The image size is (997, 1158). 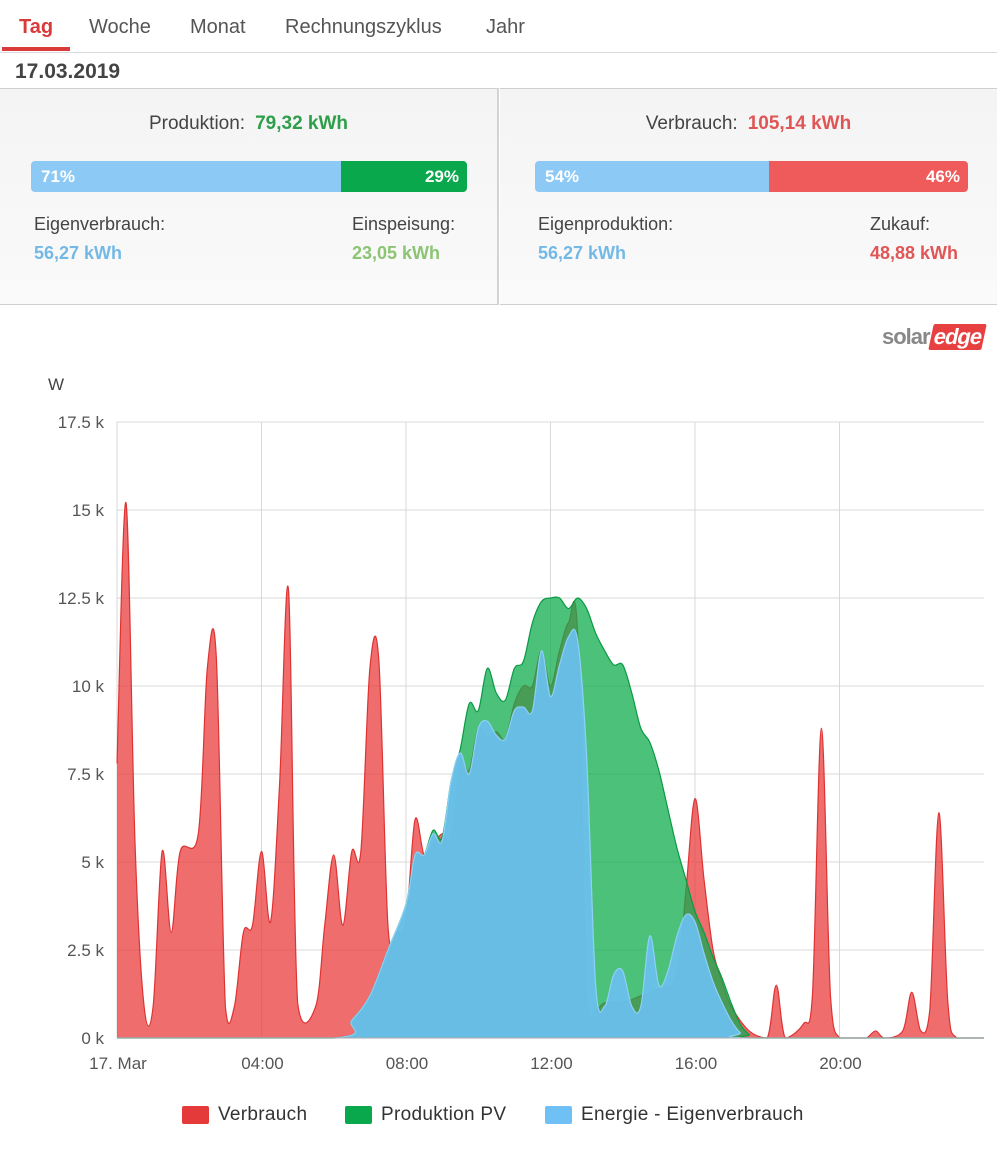 What do you see at coordinates (906, 336) in the screenshot?
I see `logo-text-solar: solar` at bounding box center [906, 336].